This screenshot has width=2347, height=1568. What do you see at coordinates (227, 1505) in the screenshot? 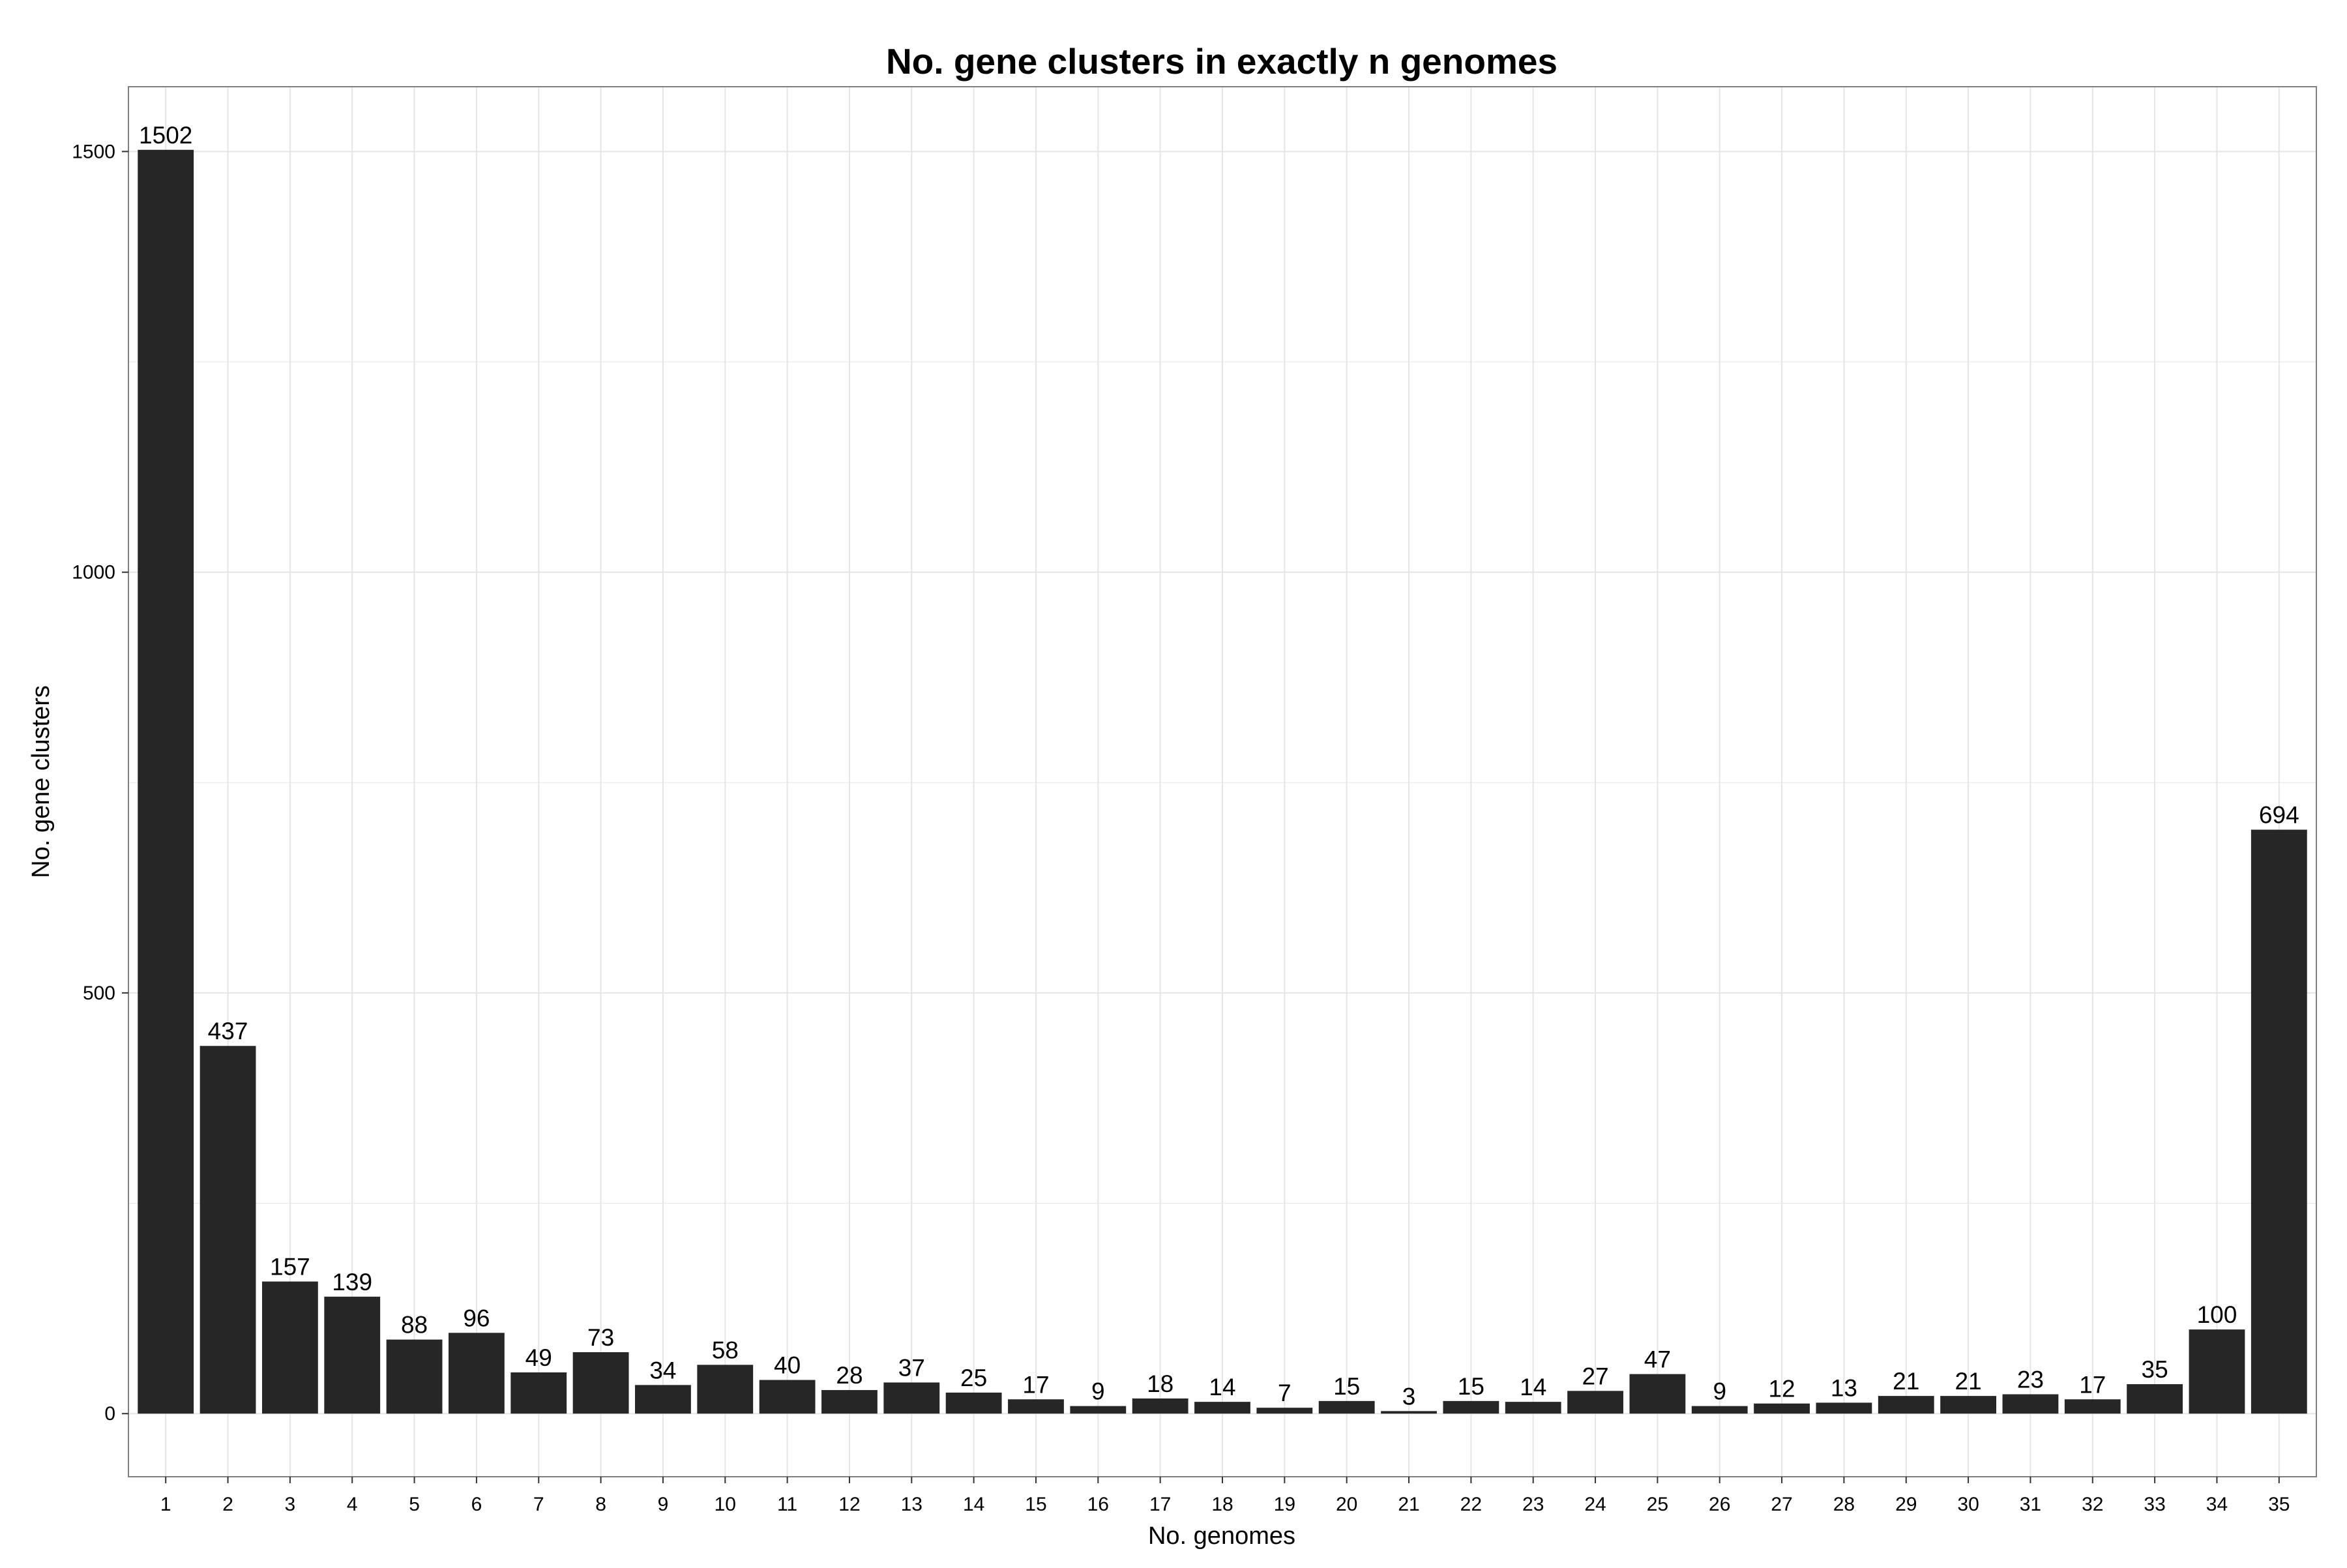
I see `x-tick-label: 2` at bounding box center [227, 1505].